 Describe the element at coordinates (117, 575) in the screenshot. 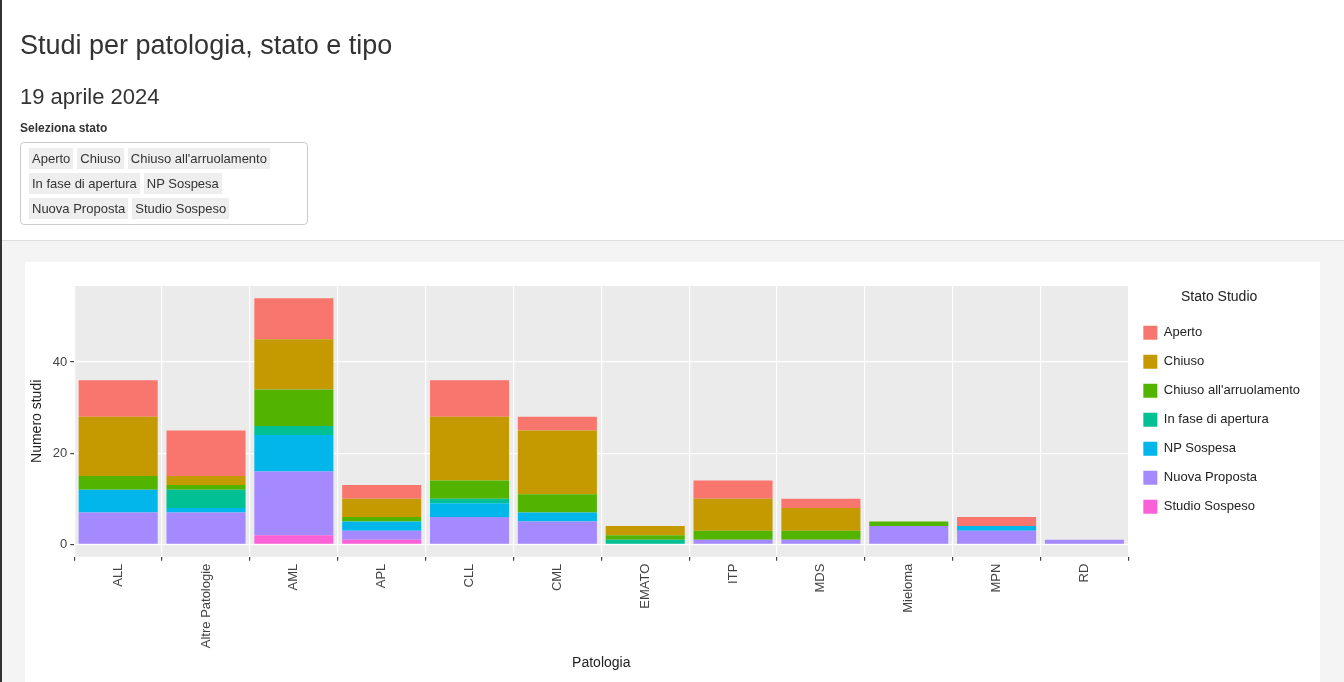

I see `x-tick-label: ALL` at that location.